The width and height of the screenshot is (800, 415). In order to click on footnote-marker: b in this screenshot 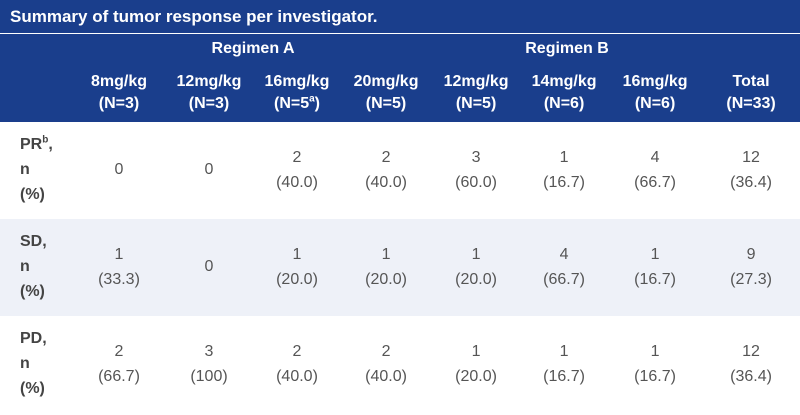, I will do `click(45, 140)`.